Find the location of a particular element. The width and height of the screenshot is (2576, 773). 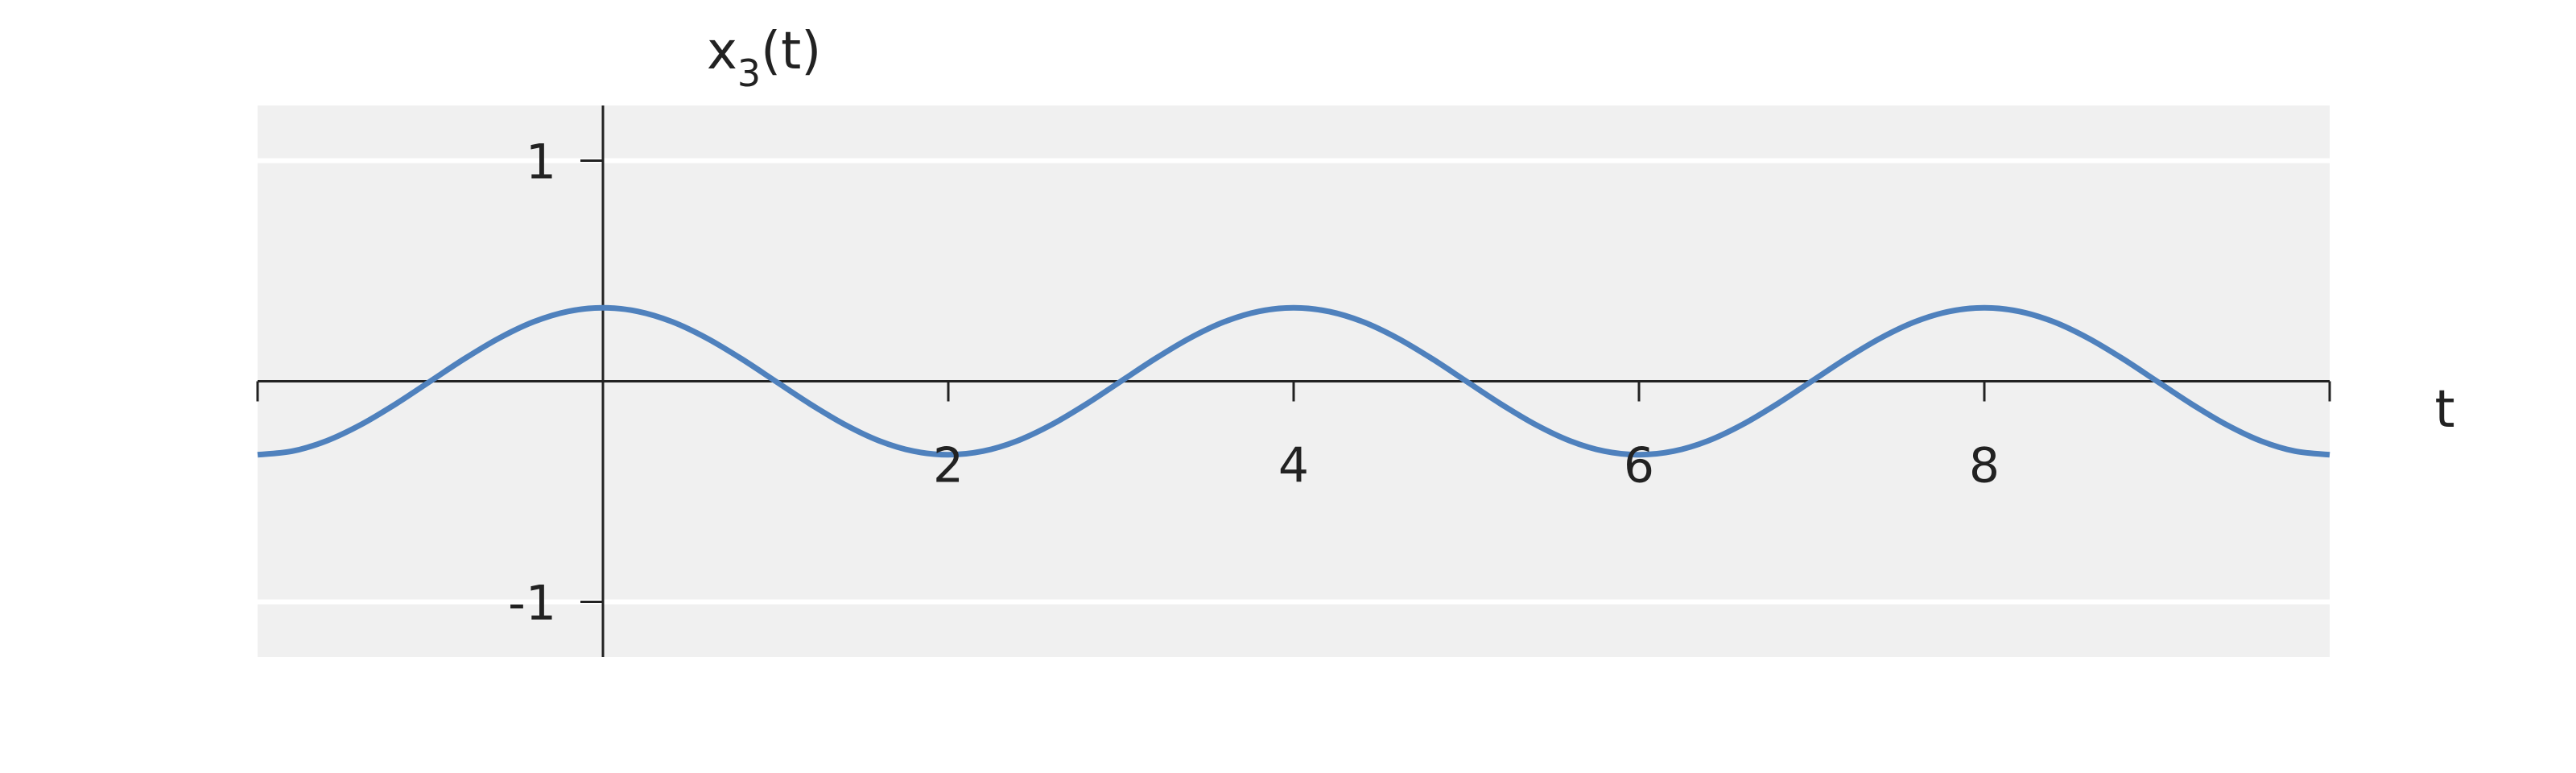

x-tick-label: 4 is located at coordinates (1293, 466).